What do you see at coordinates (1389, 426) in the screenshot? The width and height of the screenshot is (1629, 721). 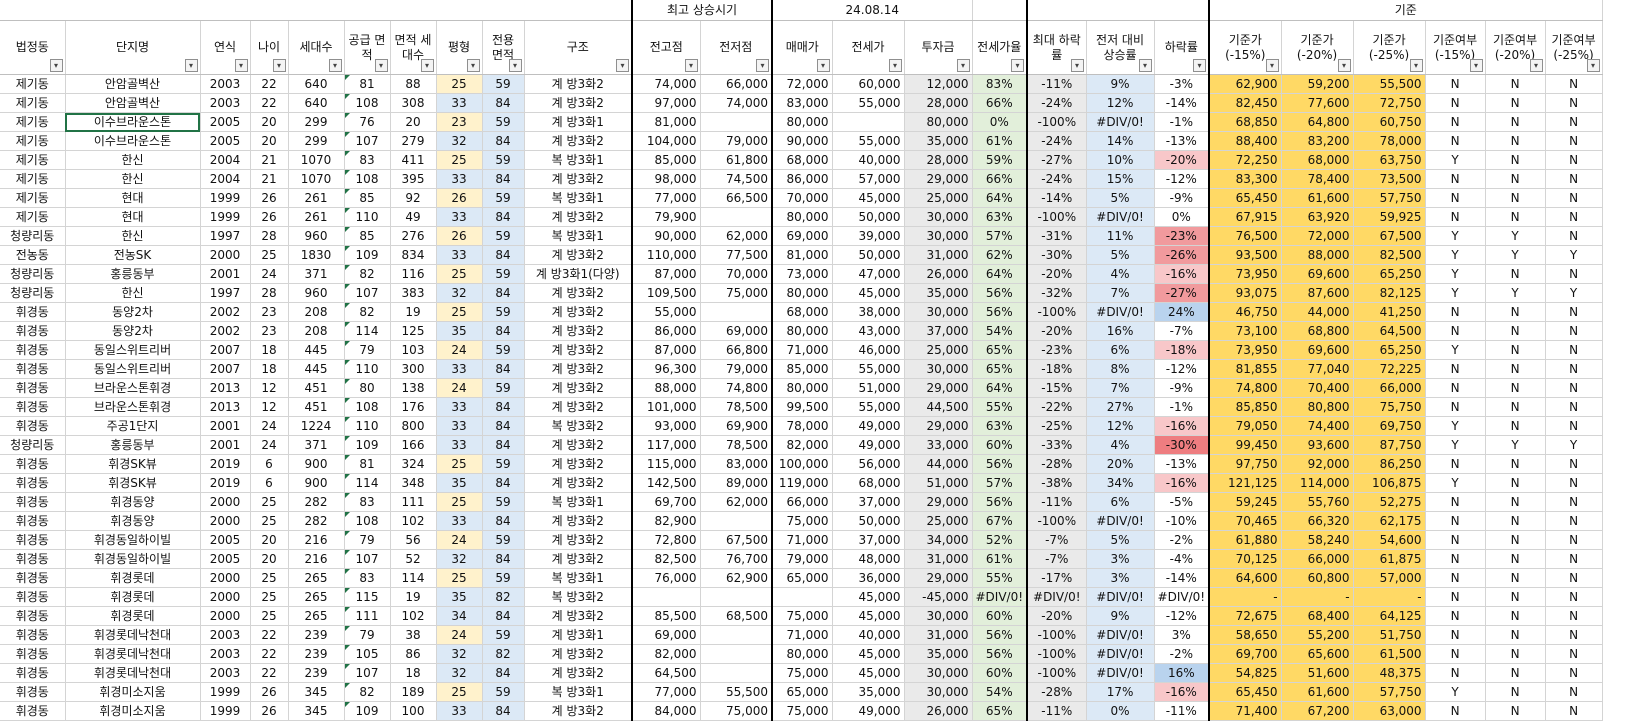 I see `cell: 69,750` at bounding box center [1389, 426].